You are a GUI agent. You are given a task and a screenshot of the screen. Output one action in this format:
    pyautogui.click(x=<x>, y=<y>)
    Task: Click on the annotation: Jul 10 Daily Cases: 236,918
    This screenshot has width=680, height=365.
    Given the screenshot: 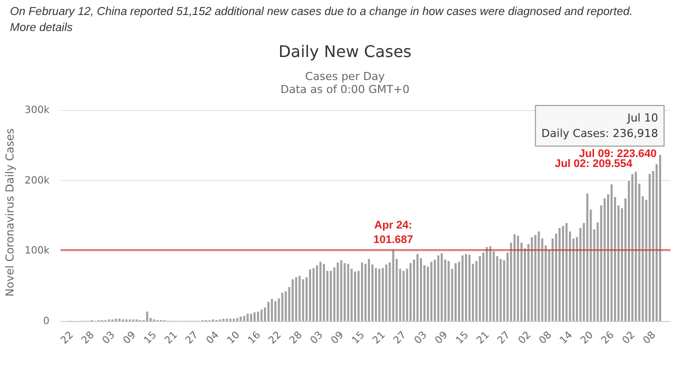 What is the action you would take?
    pyautogui.click(x=599, y=126)
    